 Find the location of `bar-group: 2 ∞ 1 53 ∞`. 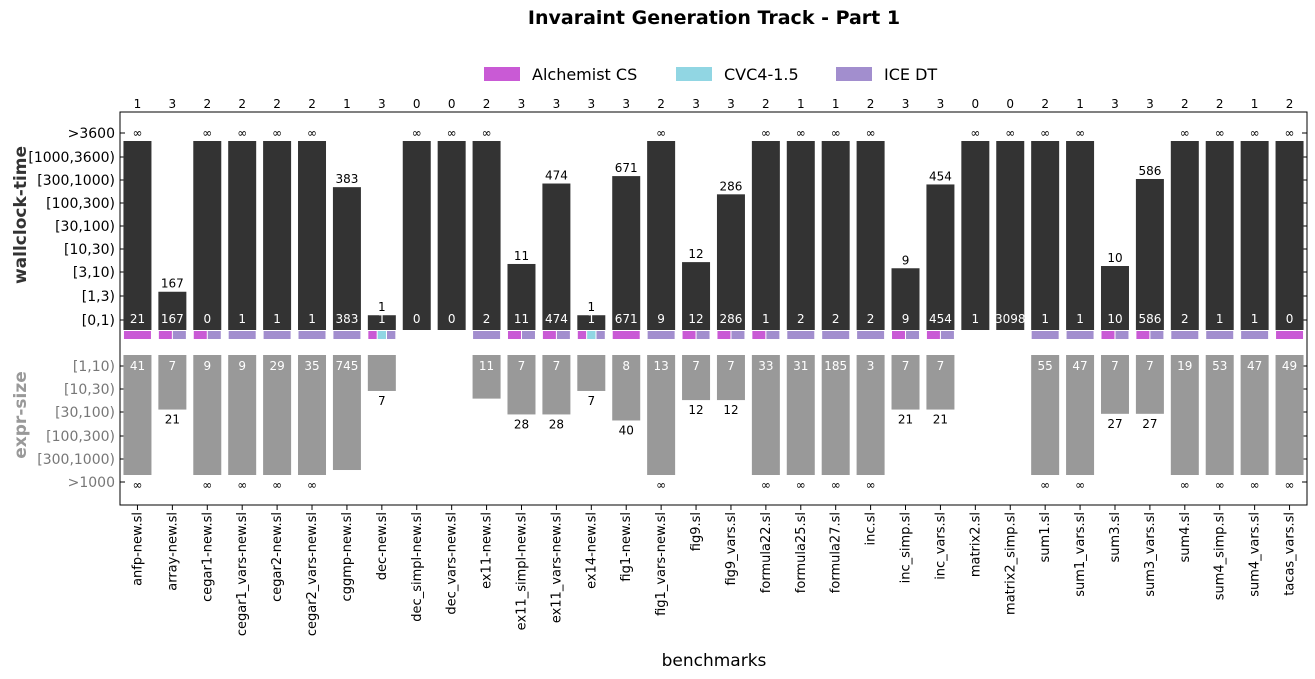

bar-group: 2 ∞ 1 53 ∞ is located at coordinates (1219, 294).